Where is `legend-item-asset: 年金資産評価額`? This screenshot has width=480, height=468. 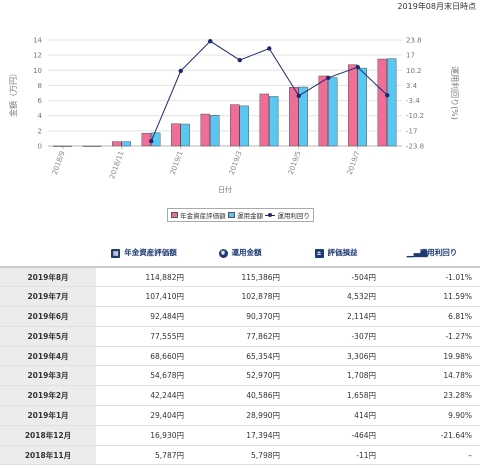 legend-item-asset: 年金資産評価額 is located at coordinates (198, 215).